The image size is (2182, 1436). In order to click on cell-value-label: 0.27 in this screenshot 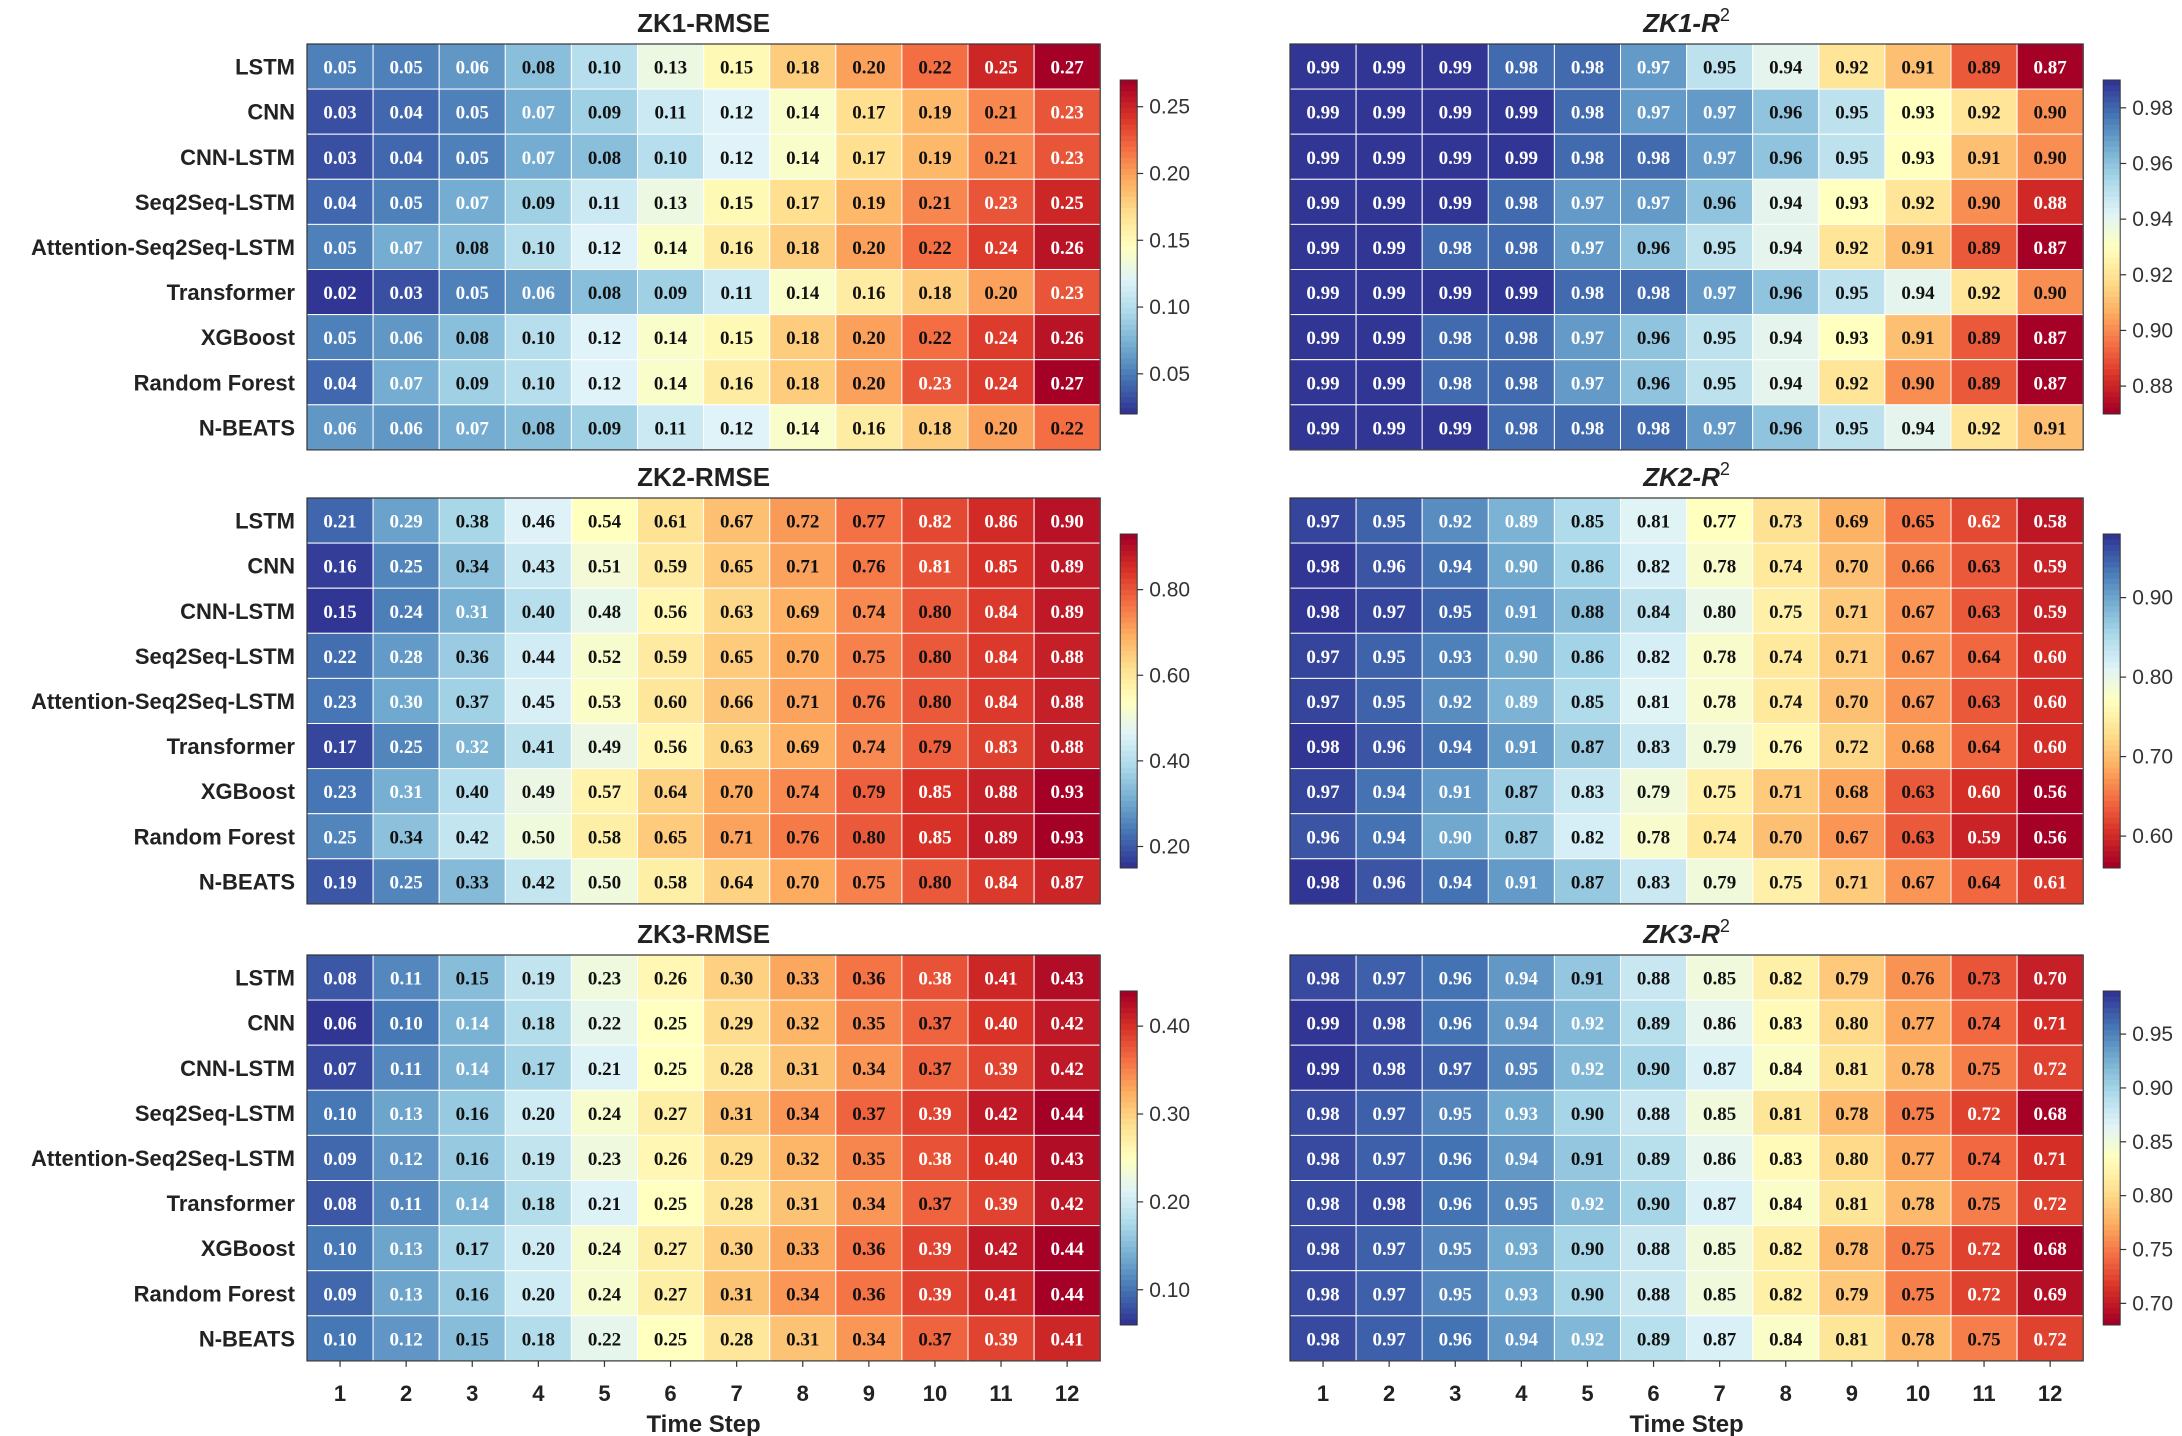, I will do `click(1068, 68)`.